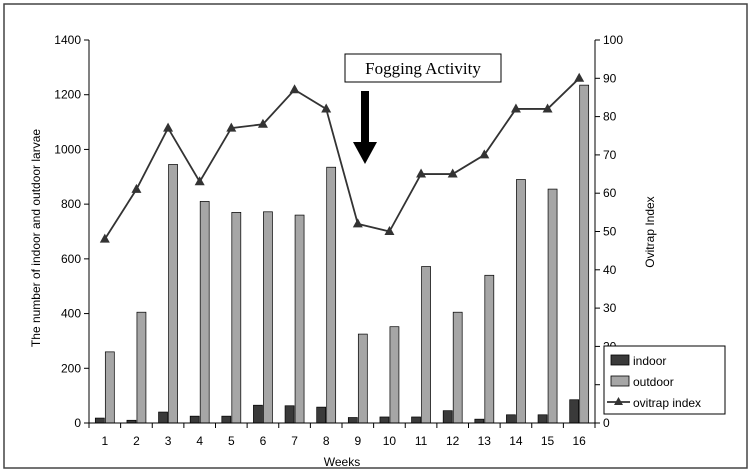 Image resolution: width=751 pixels, height=472 pixels. What do you see at coordinates (421, 441) in the screenshot?
I see `x-tick-label: 11` at bounding box center [421, 441].